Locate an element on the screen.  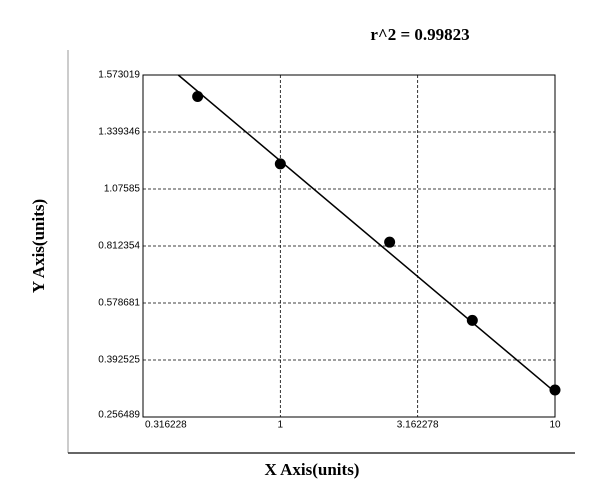
y-tick-label: 0.392525 is located at coordinates (119, 360).